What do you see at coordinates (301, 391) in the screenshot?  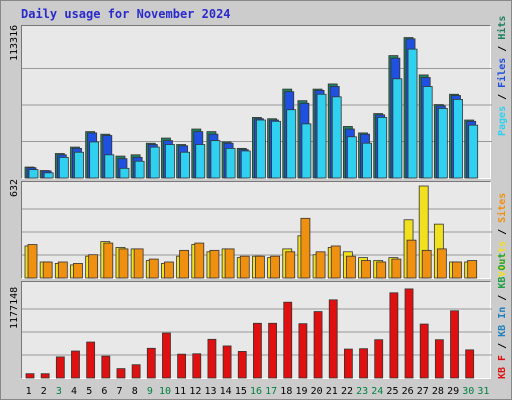 I see `x-tick-label-day-19: 19` at bounding box center [301, 391].